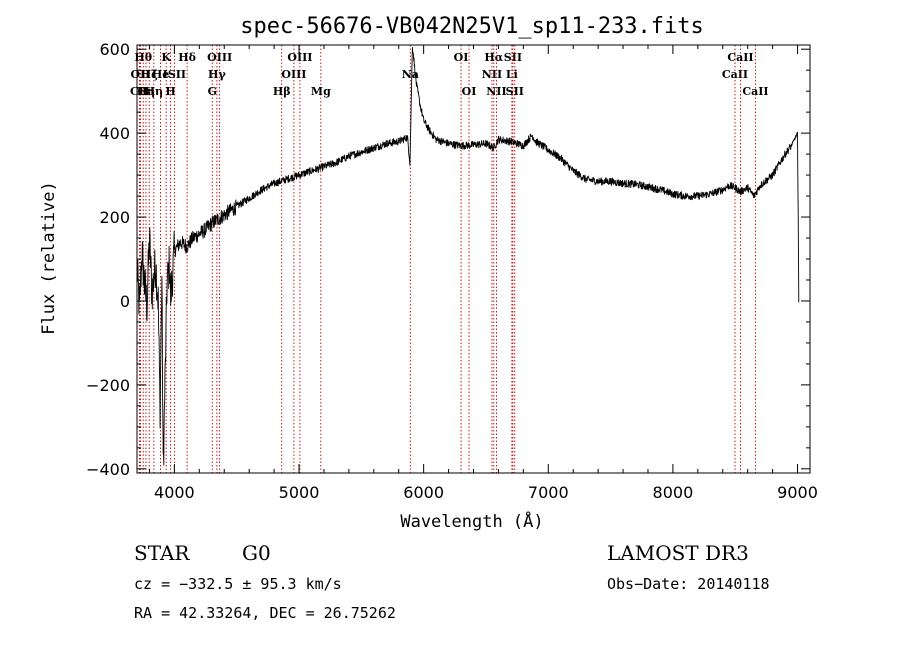  I want to click on x-tick-label: 7000, so click(548, 492).